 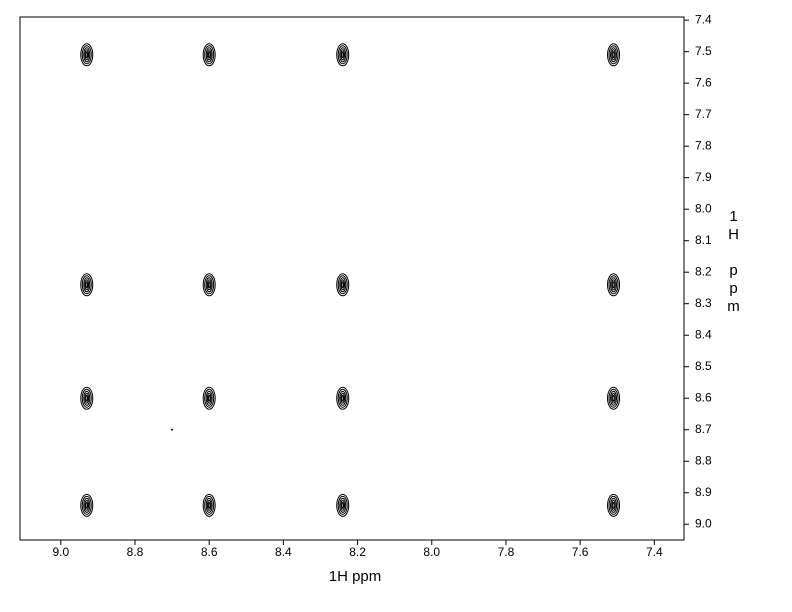 I want to click on x-tick-label: 7.6, so click(x=580, y=552).